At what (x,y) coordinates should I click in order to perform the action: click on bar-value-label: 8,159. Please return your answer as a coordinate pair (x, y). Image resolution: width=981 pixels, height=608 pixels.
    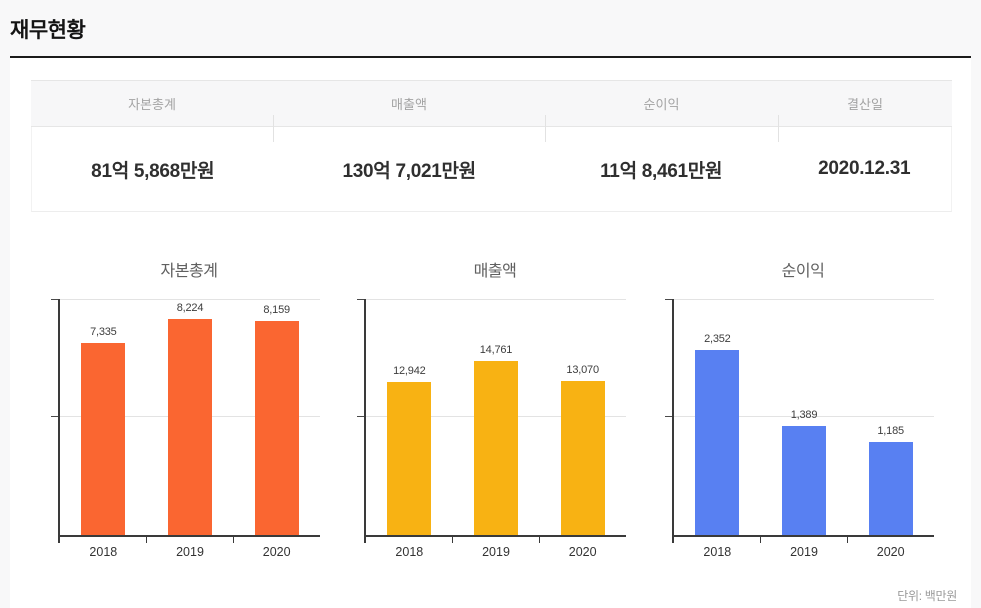
    Looking at the image, I should click on (276, 310).